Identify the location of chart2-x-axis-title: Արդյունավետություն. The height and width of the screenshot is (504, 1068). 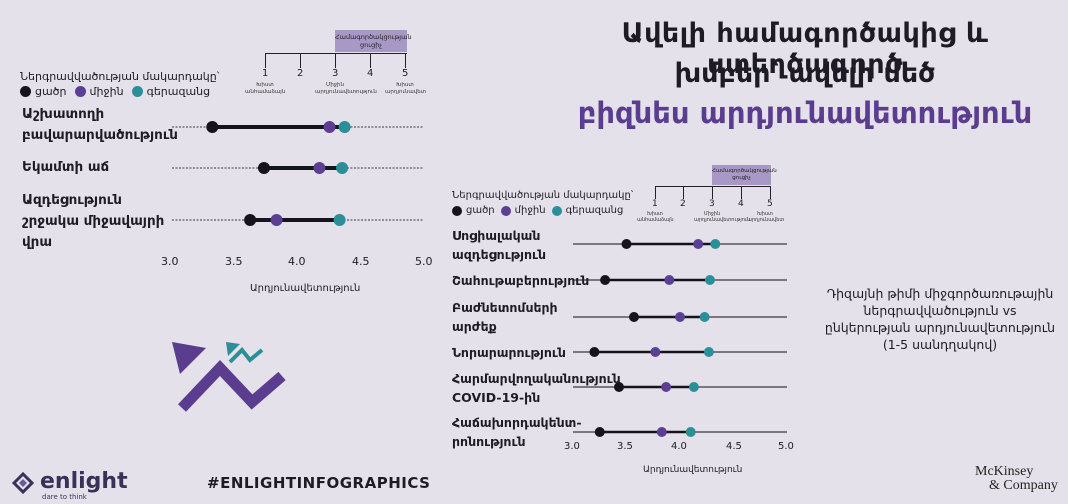
(693, 470).